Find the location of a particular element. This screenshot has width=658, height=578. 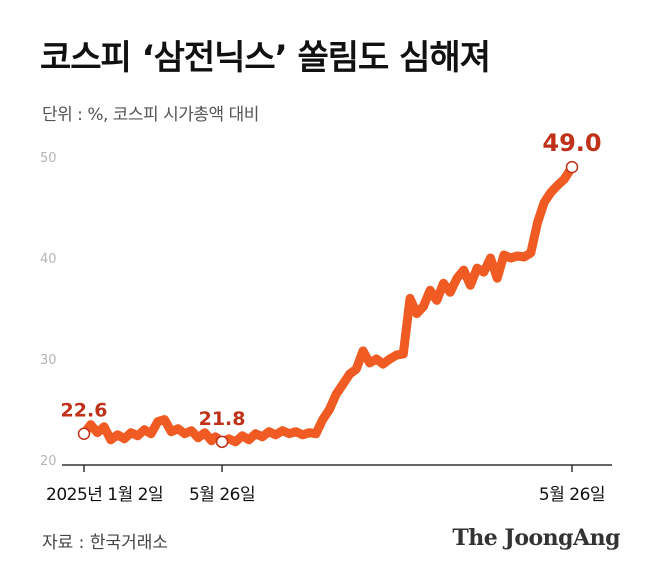

y-axis: 20 30 40 50 is located at coordinates (48, 310).